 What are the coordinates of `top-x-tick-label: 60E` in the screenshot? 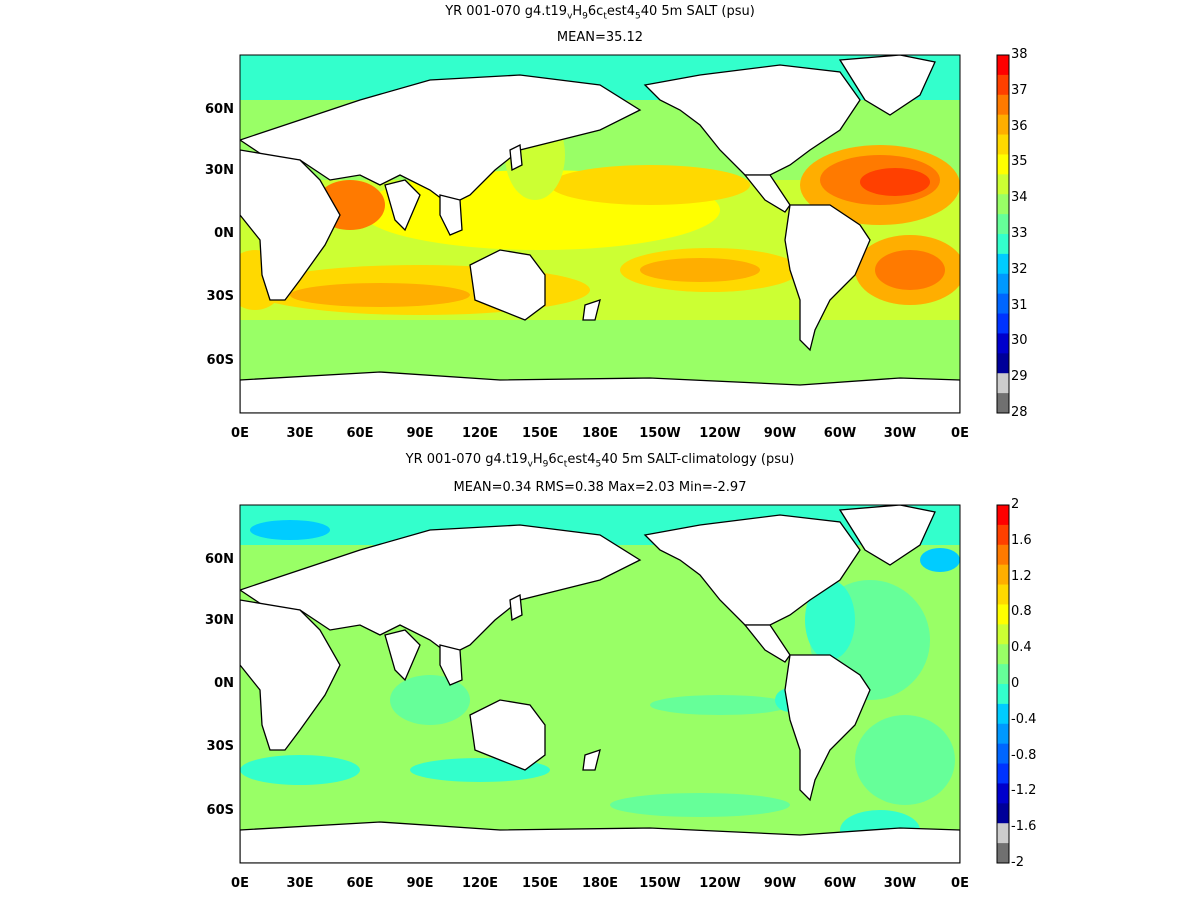 It's located at (360, 433).